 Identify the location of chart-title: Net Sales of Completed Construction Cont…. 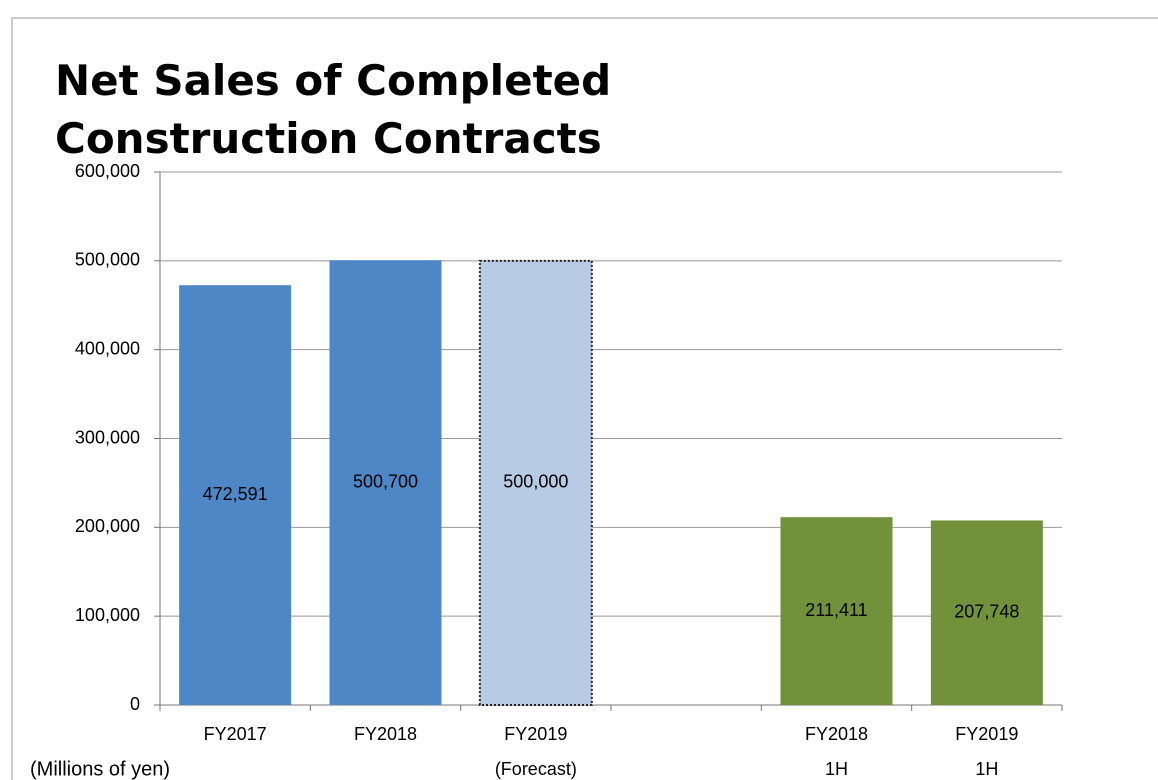
(333, 109).